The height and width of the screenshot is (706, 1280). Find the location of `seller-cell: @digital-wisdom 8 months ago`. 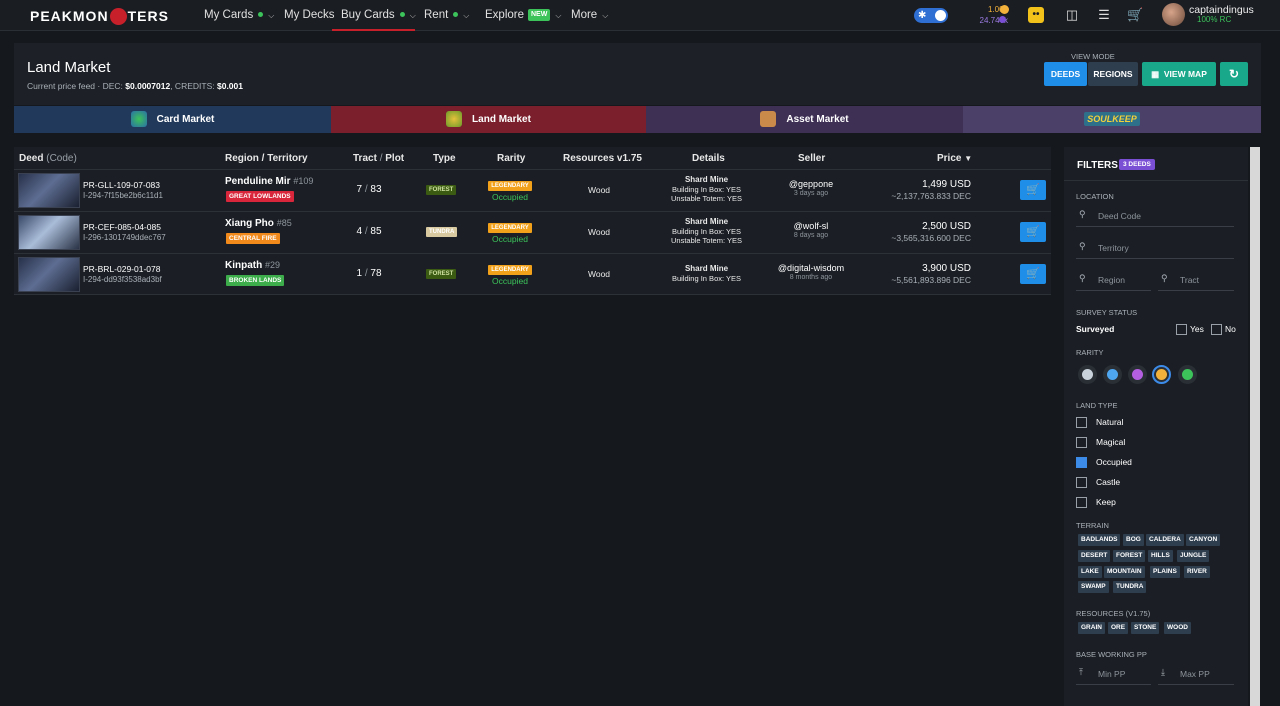

seller-cell: @digital-wisdom 8 months ago is located at coordinates (811, 272).